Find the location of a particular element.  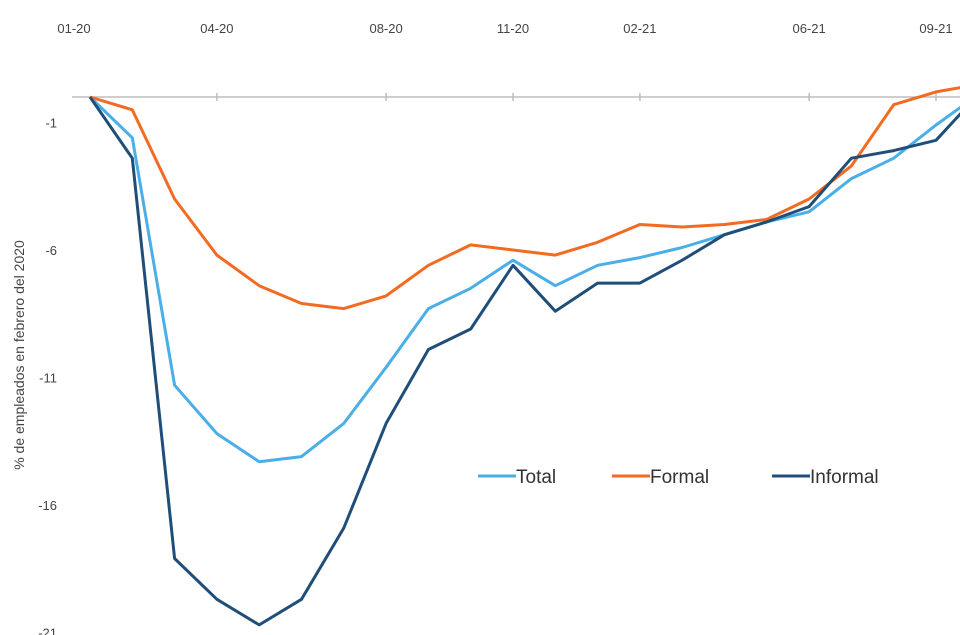

y-tick-label: -1 is located at coordinates (51, 123).